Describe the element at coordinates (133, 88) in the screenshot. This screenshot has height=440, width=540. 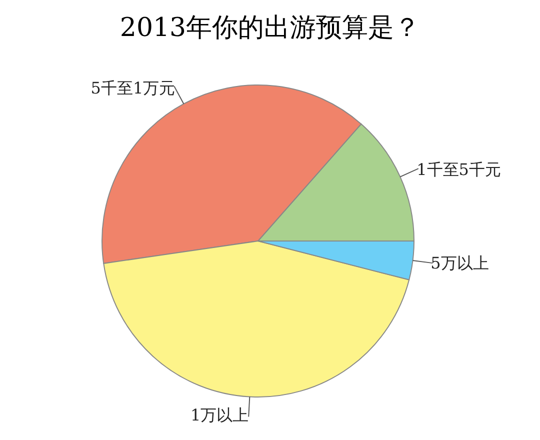
I see `slice-label: 5千至1万元` at that location.